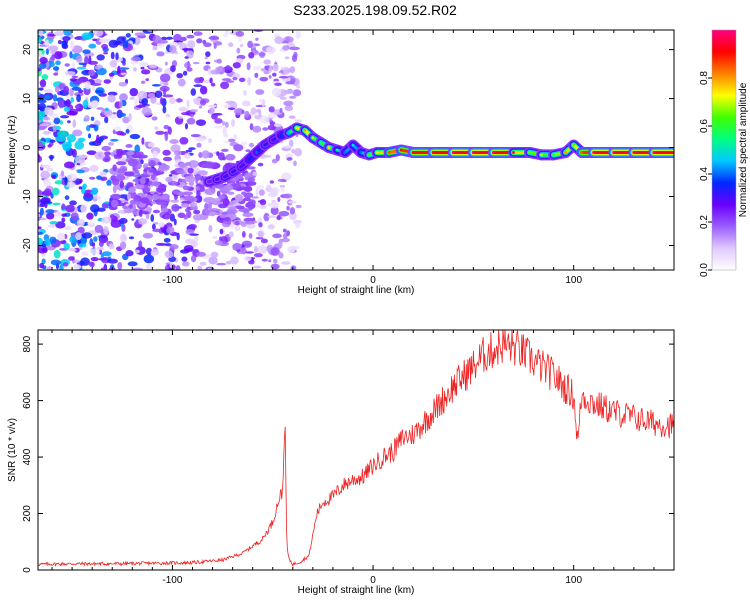 This screenshot has height=600, width=750. What do you see at coordinates (27, 99) in the screenshot?
I see `spectrogram-y-tick-label: 10` at bounding box center [27, 99].